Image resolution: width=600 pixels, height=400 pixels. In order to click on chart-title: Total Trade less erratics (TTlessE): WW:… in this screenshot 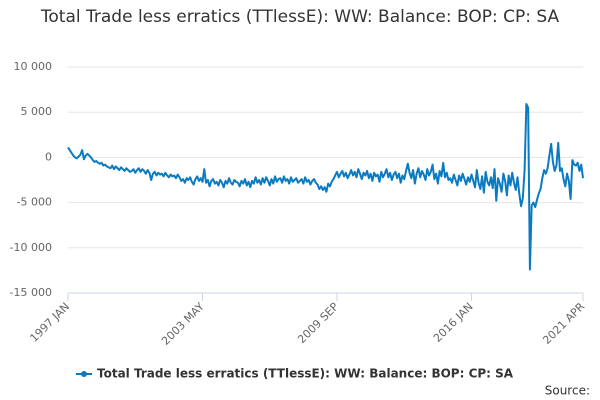, I will do `click(300, 17)`.